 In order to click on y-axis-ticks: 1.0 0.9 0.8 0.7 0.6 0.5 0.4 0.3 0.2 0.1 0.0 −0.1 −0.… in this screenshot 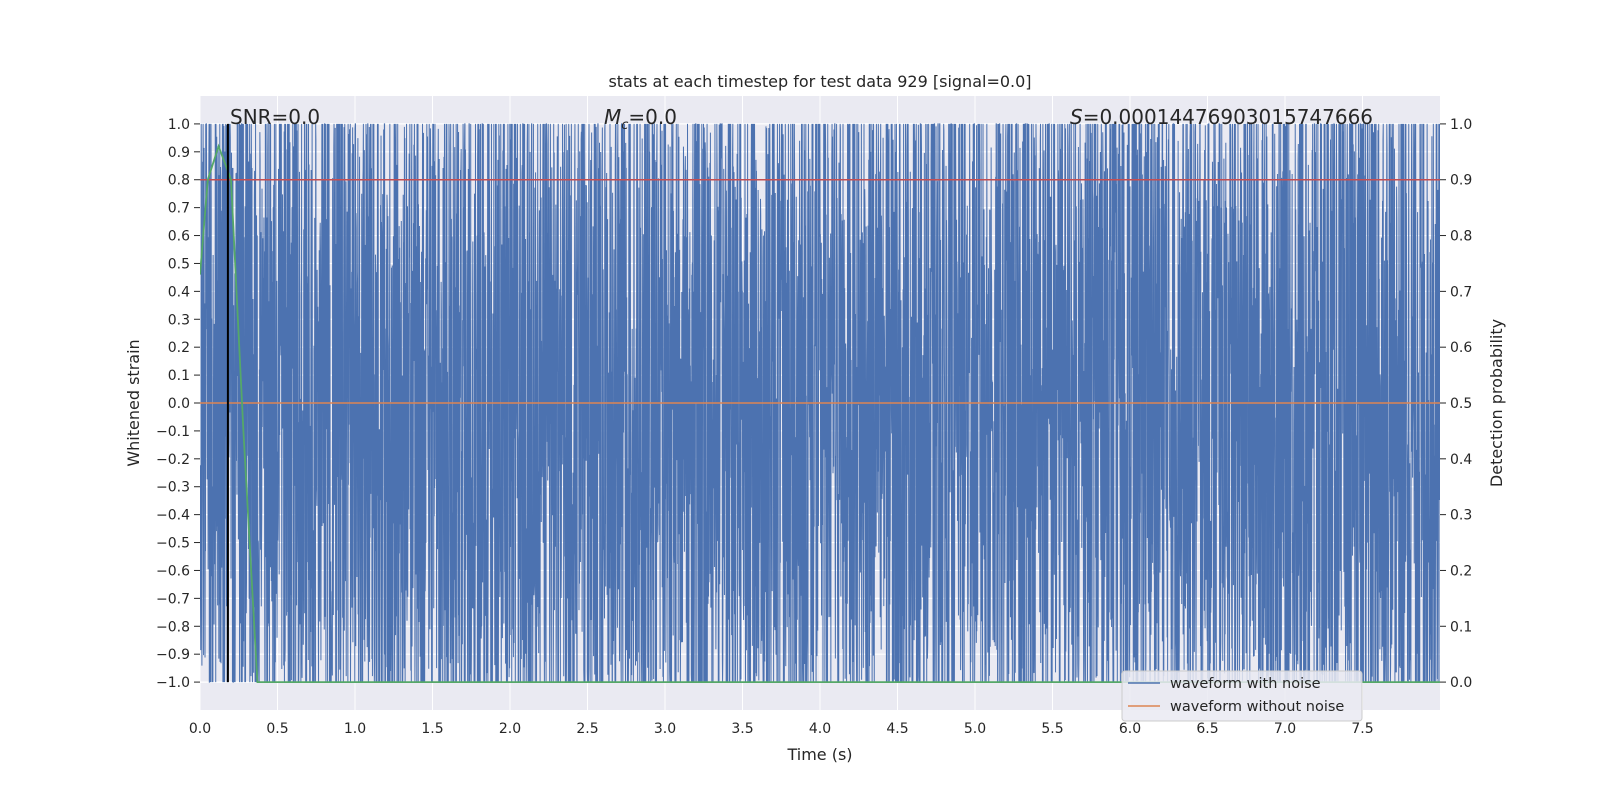, I will do `click(178, 404)`.